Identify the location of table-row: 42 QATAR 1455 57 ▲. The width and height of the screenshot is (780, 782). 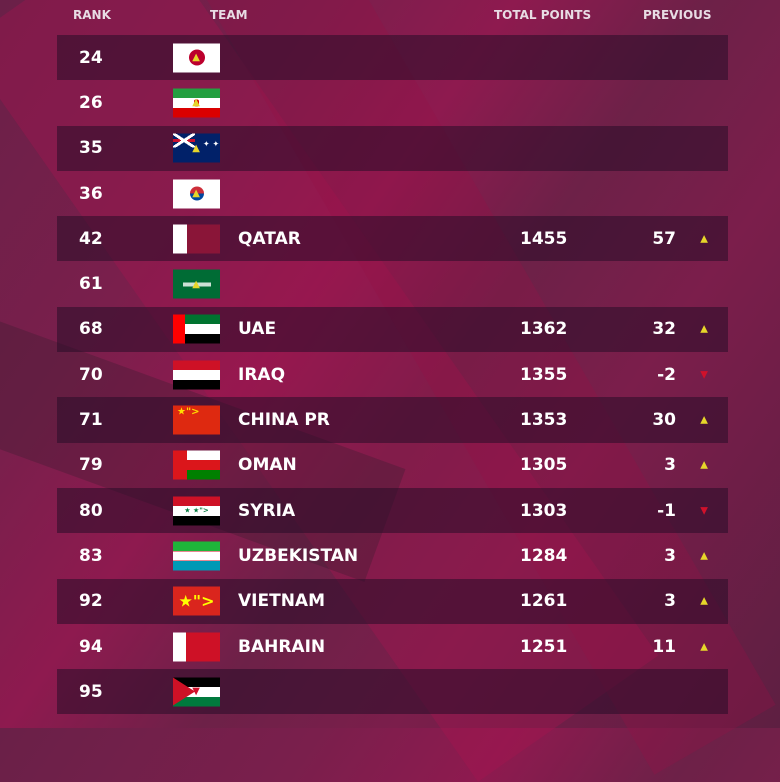
(392, 239).